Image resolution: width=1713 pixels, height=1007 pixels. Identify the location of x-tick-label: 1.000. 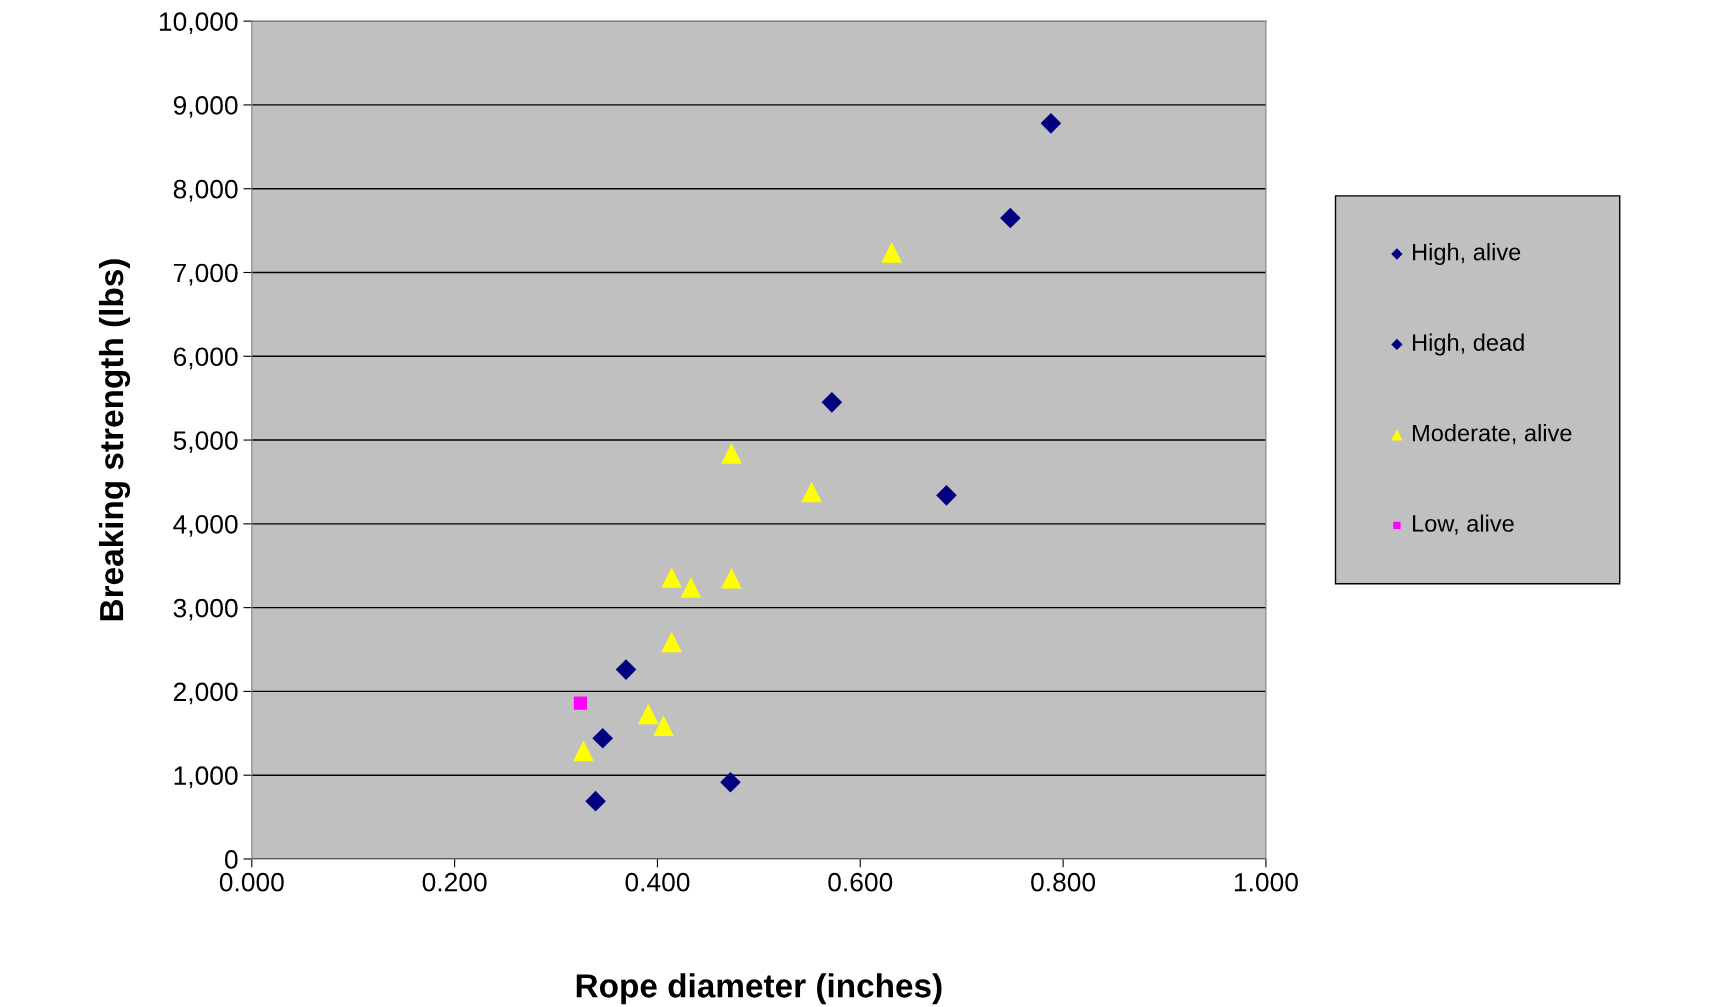
(1266, 882).